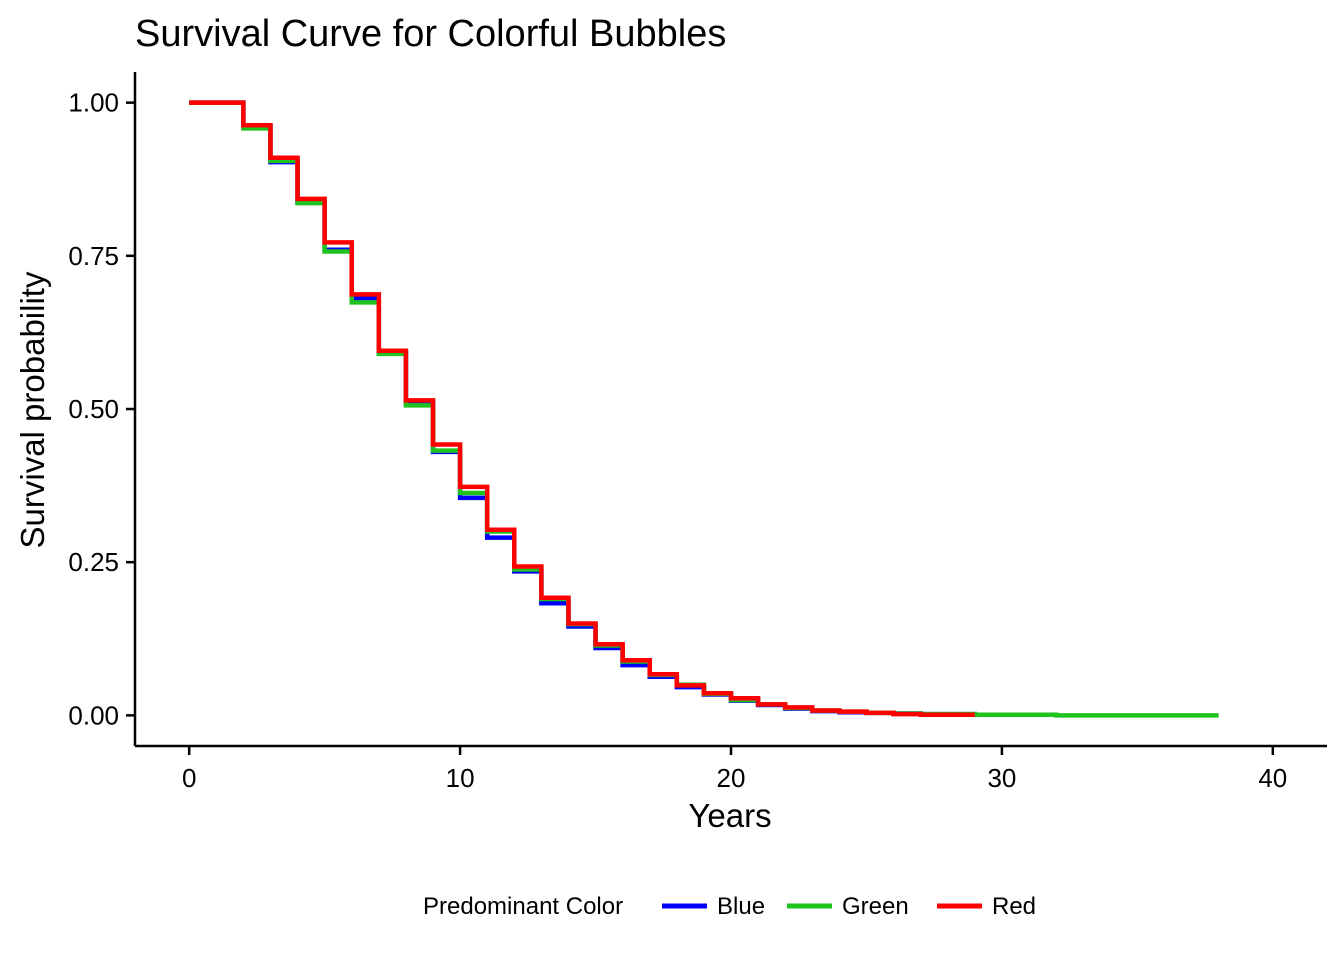 The image size is (1344, 960). I want to click on x-tick-label: 0, so click(189, 778).